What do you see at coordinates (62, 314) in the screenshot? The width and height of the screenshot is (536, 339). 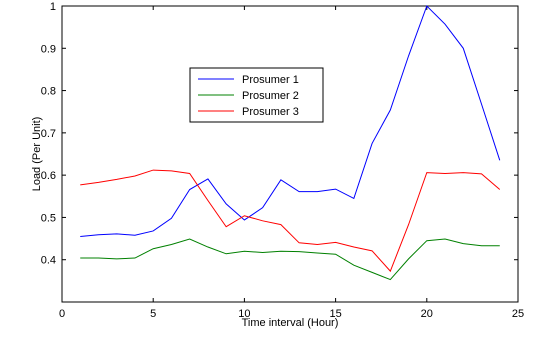 I see `x-tick-label: 0` at bounding box center [62, 314].